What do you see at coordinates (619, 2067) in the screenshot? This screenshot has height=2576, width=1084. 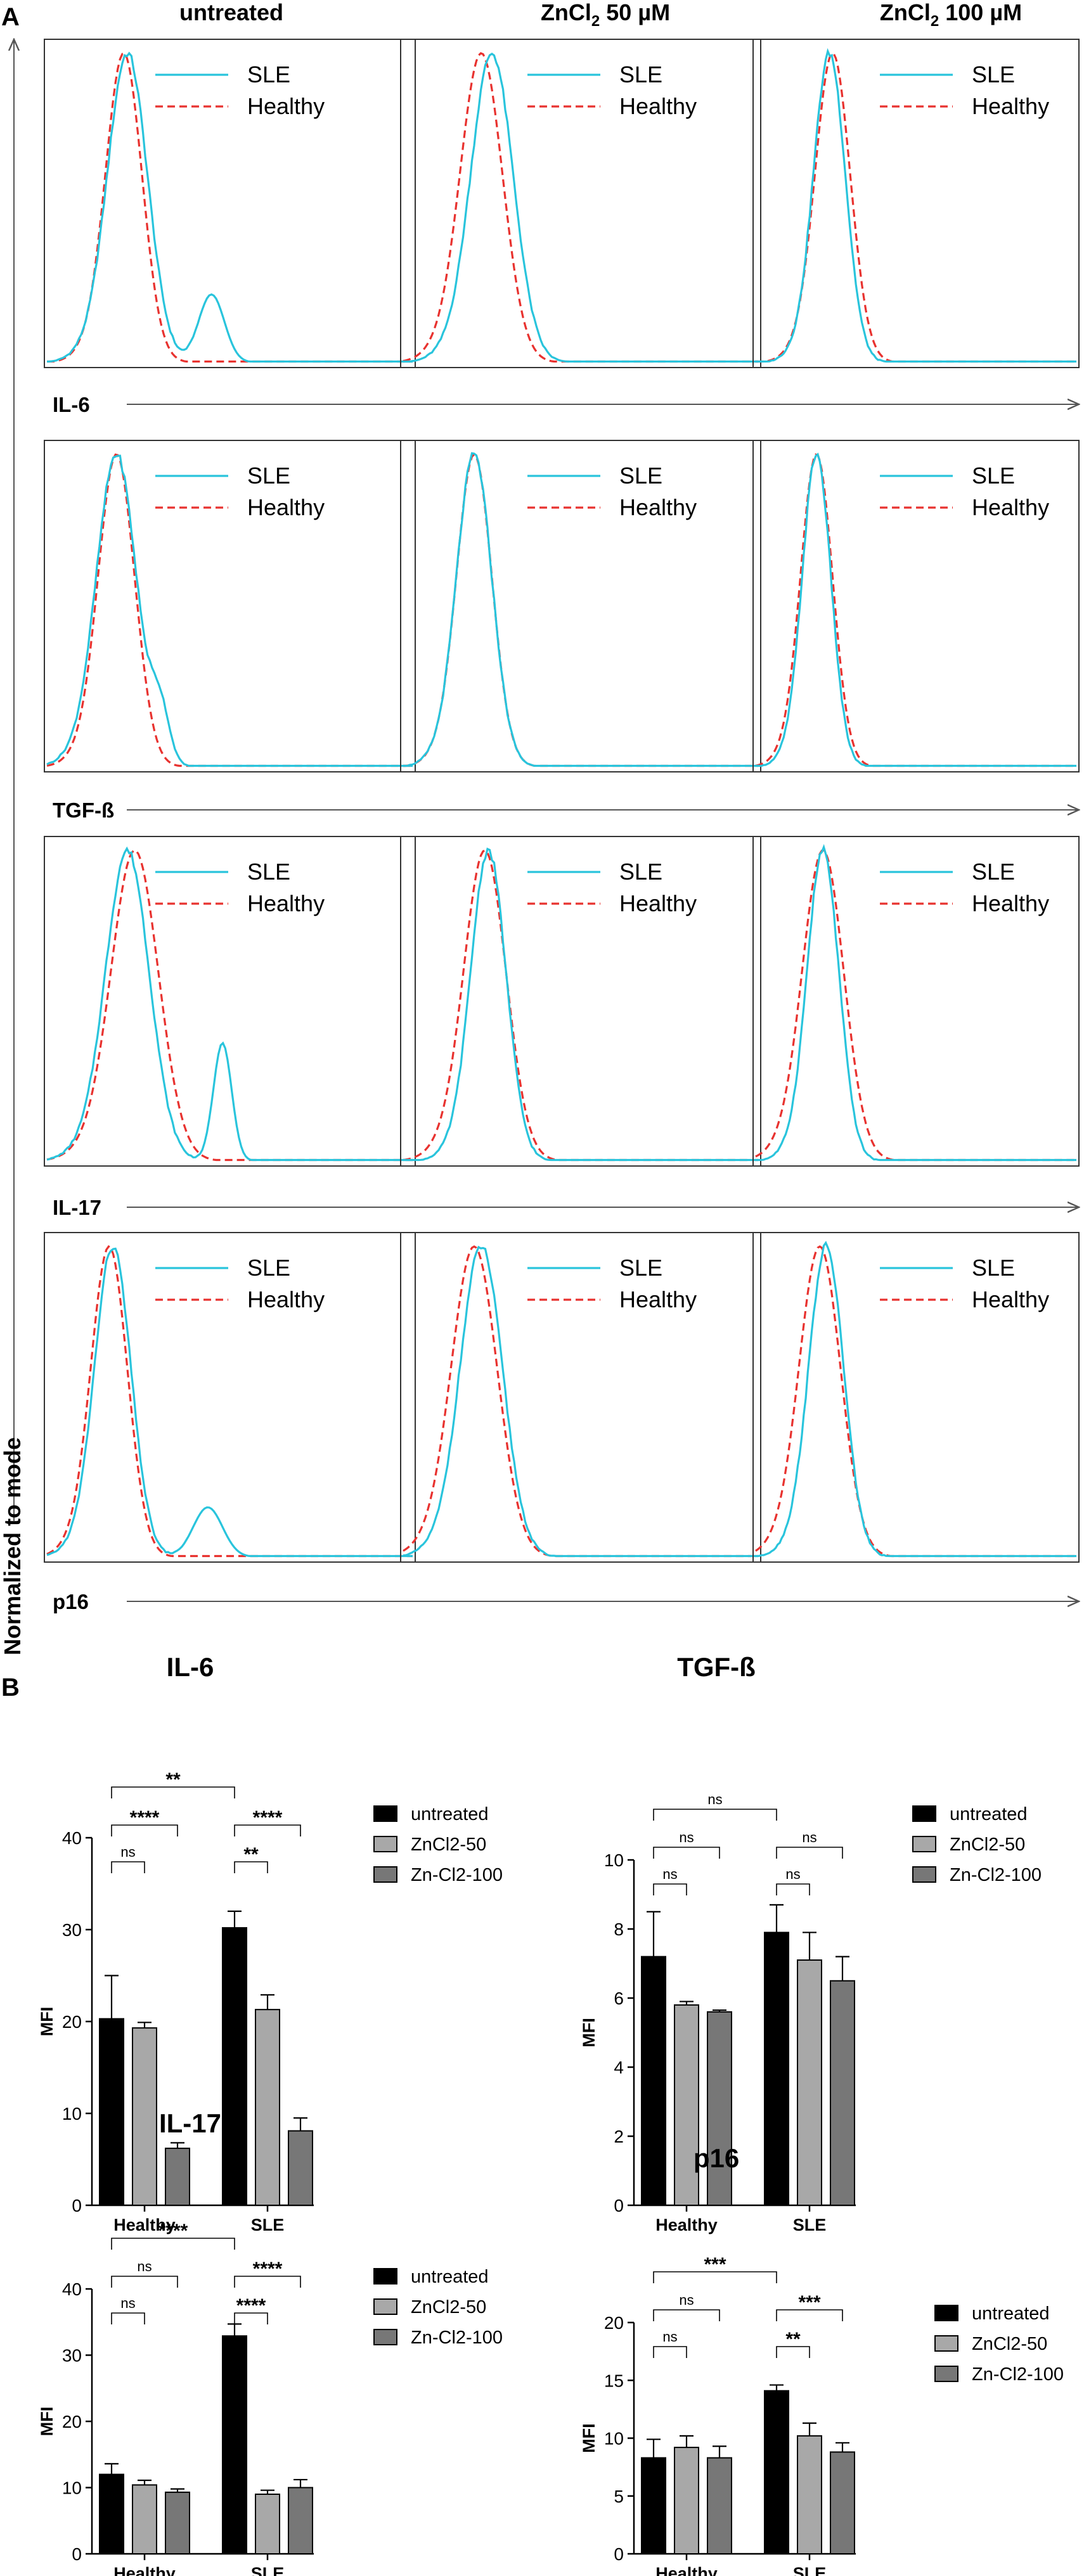 I see `y-tick-label: 4` at bounding box center [619, 2067].